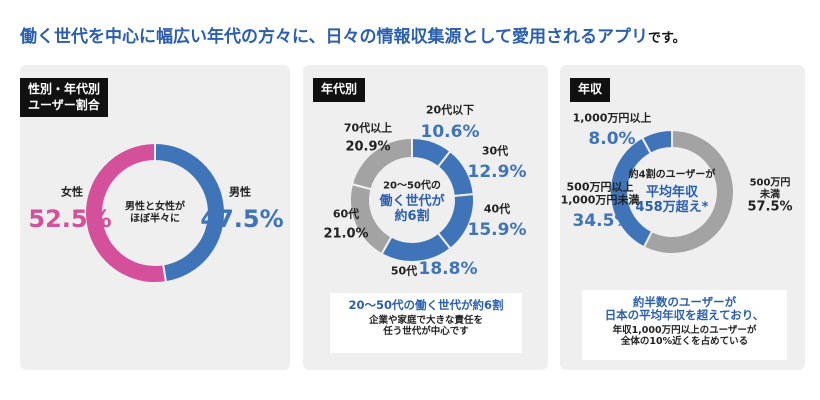 The height and width of the screenshot is (400, 820). Describe the element at coordinates (426, 305) in the screenshot. I see `callout-text: 20〜50代の働く世代が約6割` at that location.